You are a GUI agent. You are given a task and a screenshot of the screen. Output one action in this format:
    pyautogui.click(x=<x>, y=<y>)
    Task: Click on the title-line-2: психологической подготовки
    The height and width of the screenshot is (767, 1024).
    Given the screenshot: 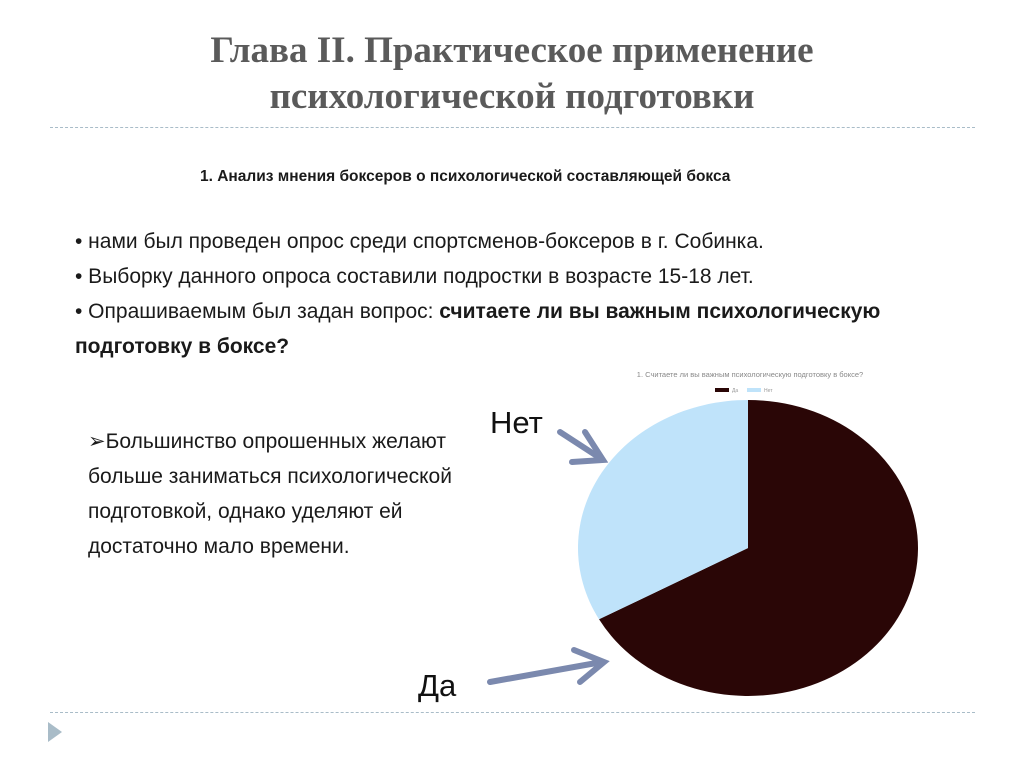 What is the action you would take?
    pyautogui.click(x=512, y=96)
    